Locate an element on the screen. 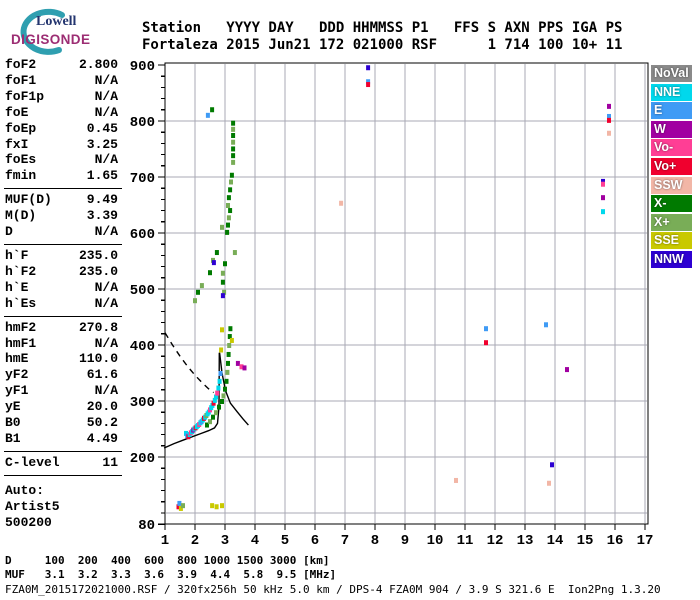  x-axis-tick-label: 13 is located at coordinates (525, 541).